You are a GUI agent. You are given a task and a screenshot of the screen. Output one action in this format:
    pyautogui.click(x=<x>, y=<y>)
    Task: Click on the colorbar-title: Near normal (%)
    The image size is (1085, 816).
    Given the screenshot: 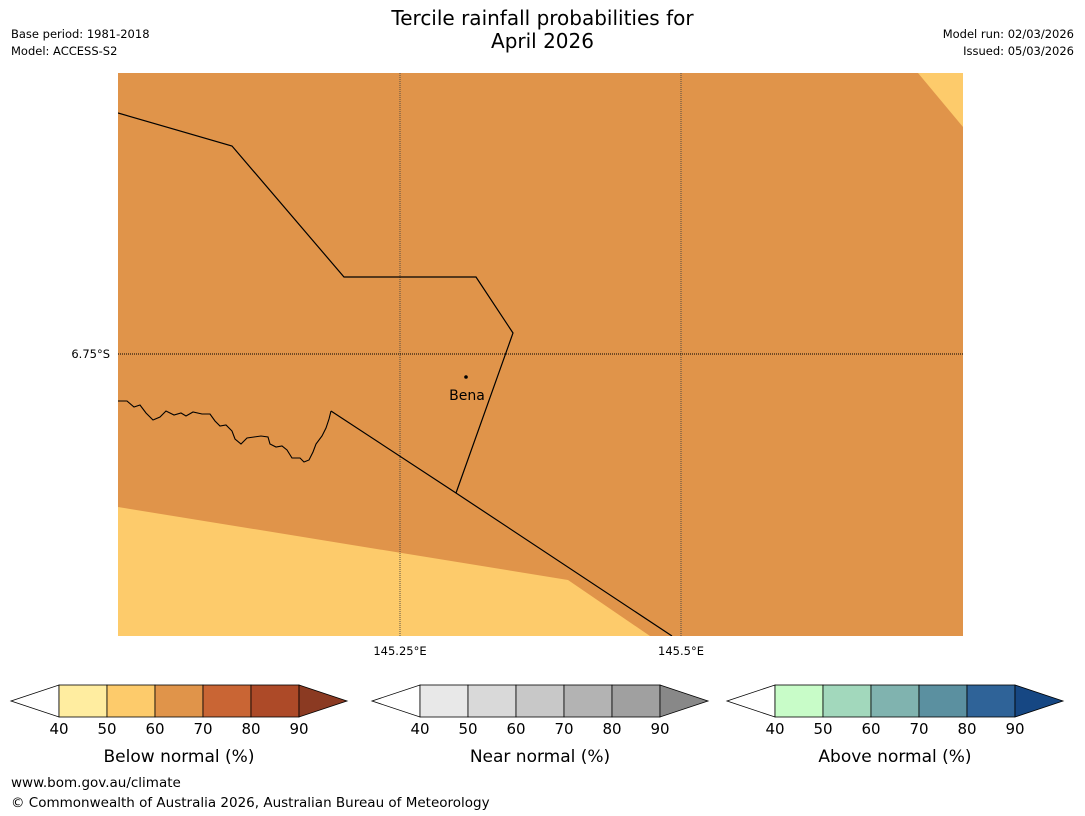 What is the action you would take?
    pyautogui.click(x=540, y=757)
    